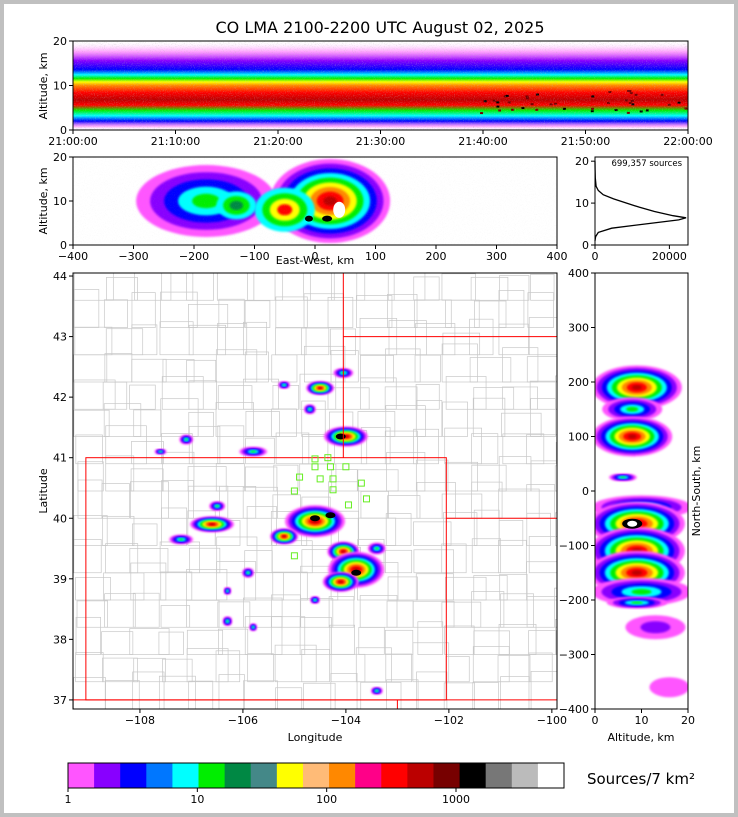  I want to click on plan-view-xlabel: Longitude, so click(315, 737).